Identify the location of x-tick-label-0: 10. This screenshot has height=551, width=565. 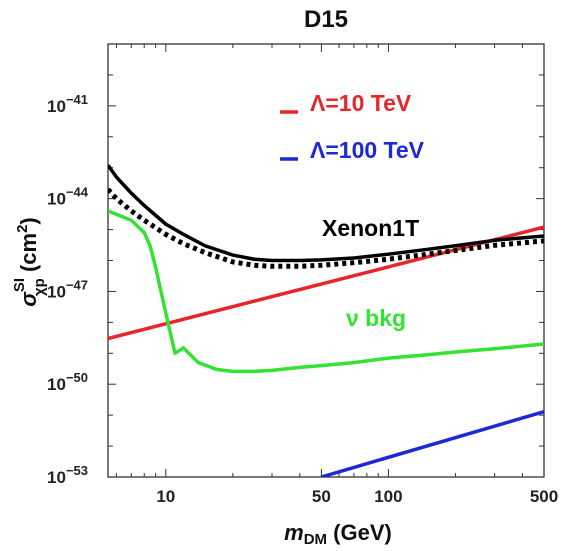
(165, 496).